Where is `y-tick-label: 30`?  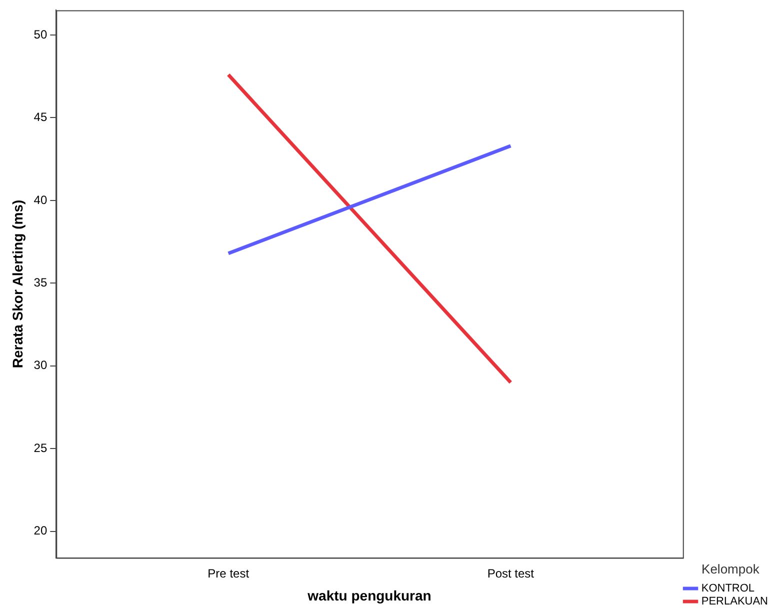 y-tick-label: 30 is located at coordinates (41, 365).